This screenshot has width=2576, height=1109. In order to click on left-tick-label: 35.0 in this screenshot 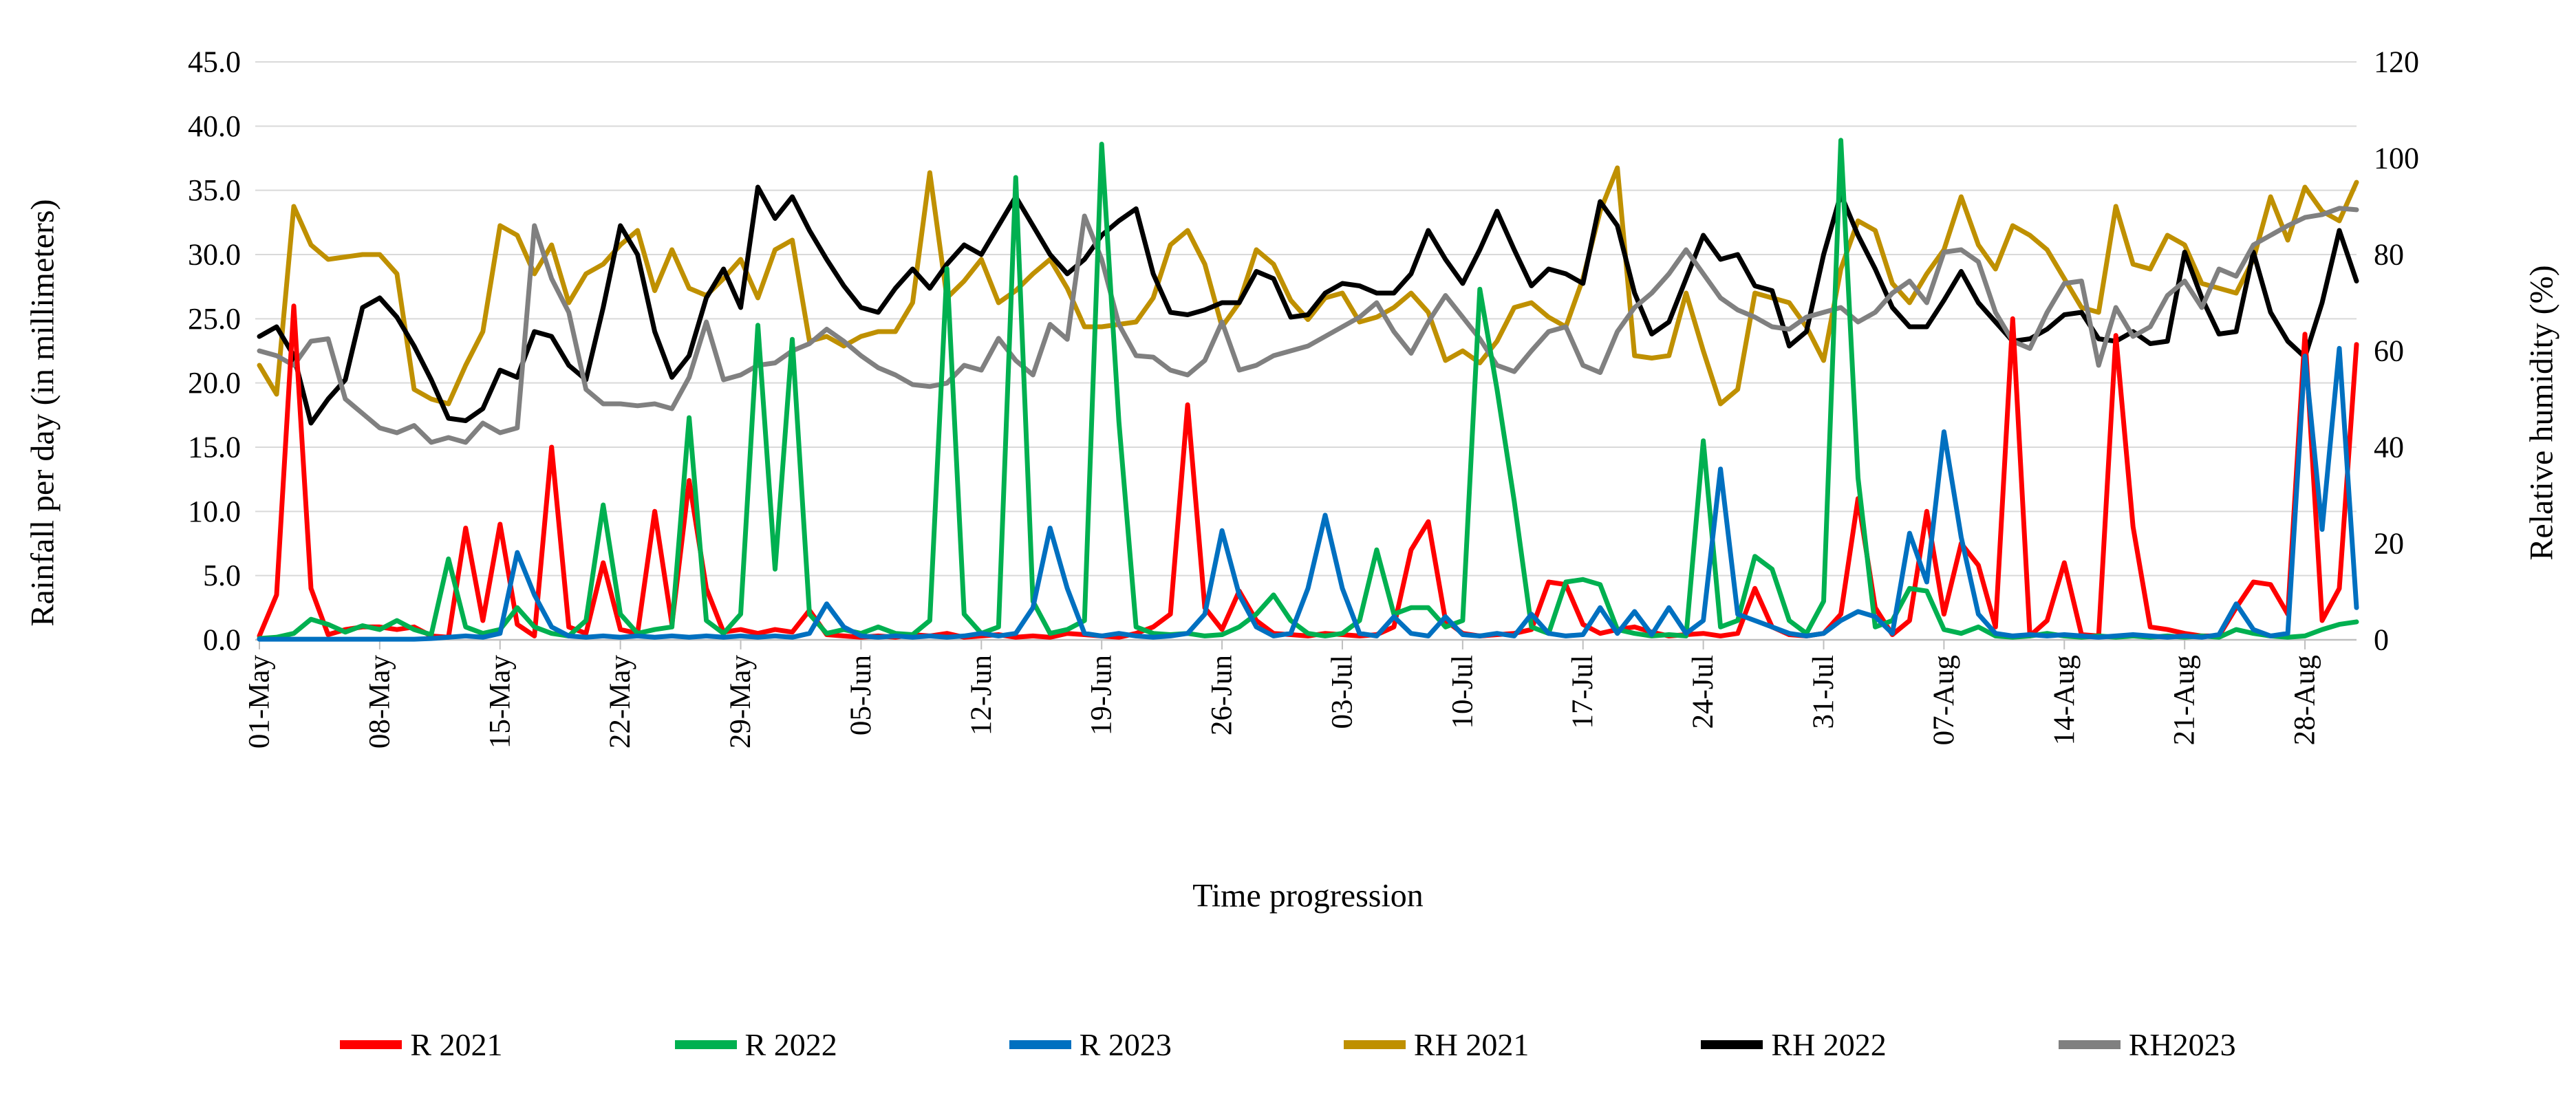, I will do `click(214, 190)`.